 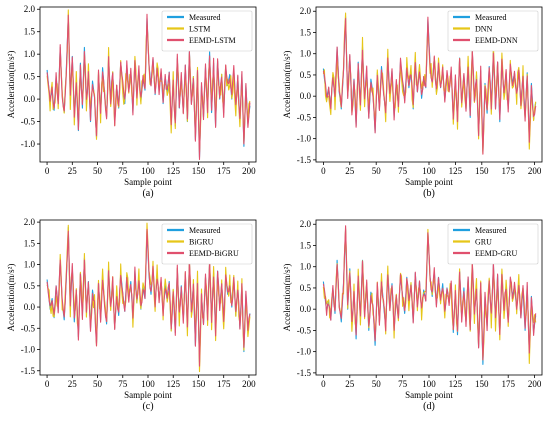 What do you see at coordinates (147, 406) in the screenshot?
I see `panel-caption: (c)` at bounding box center [147, 406].